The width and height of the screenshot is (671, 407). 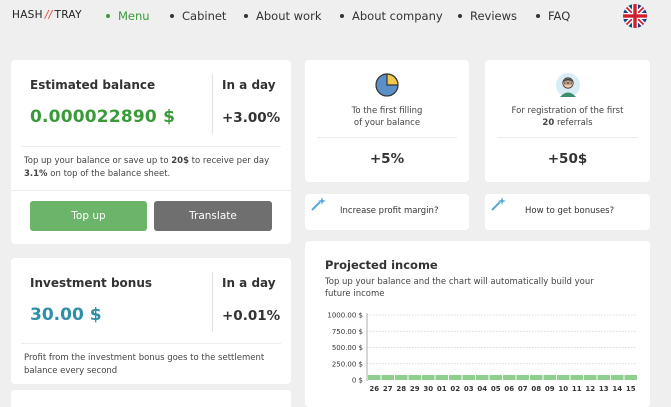 I want to click on y-tick-label: 750.00 $, so click(x=347, y=332).